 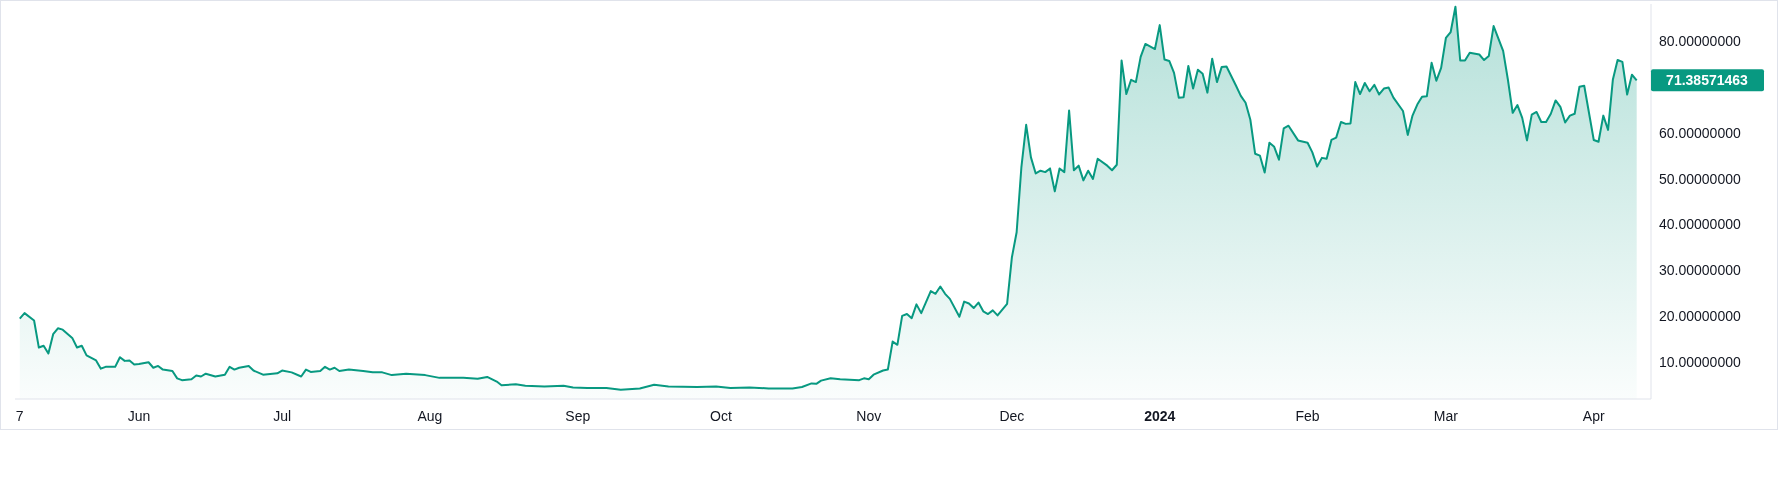 What do you see at coordinates (430, 416) in the screenshot?
I see `x-tick-label: Aug` at bounding box center [430, 416].